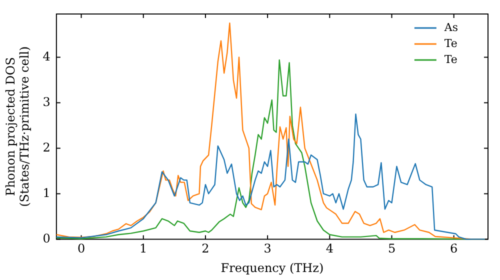 The width and height of the screenshot is (500, 280). I want to click on y-tick-label: 0, so click(46, 238).